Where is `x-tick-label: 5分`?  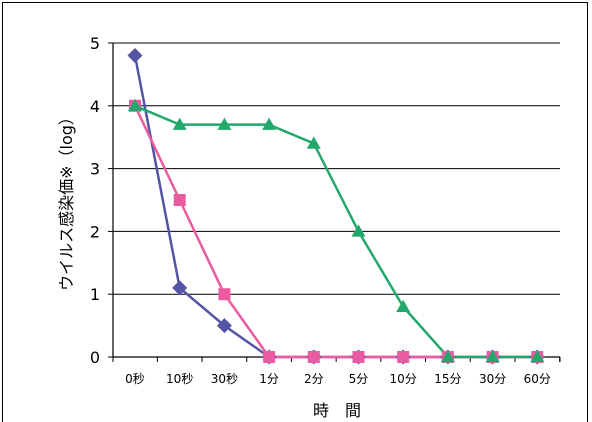
x-tick-label: 5分 is located at coordinates (359, 379).